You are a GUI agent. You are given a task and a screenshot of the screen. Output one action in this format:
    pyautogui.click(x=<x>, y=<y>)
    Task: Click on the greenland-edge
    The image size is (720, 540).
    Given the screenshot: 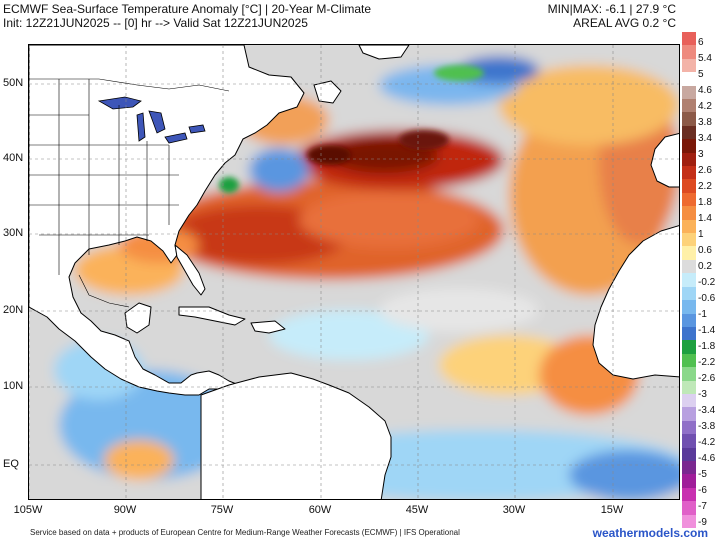 What is the action you would take?
    pyautogui.click(x=384, y=52)
    